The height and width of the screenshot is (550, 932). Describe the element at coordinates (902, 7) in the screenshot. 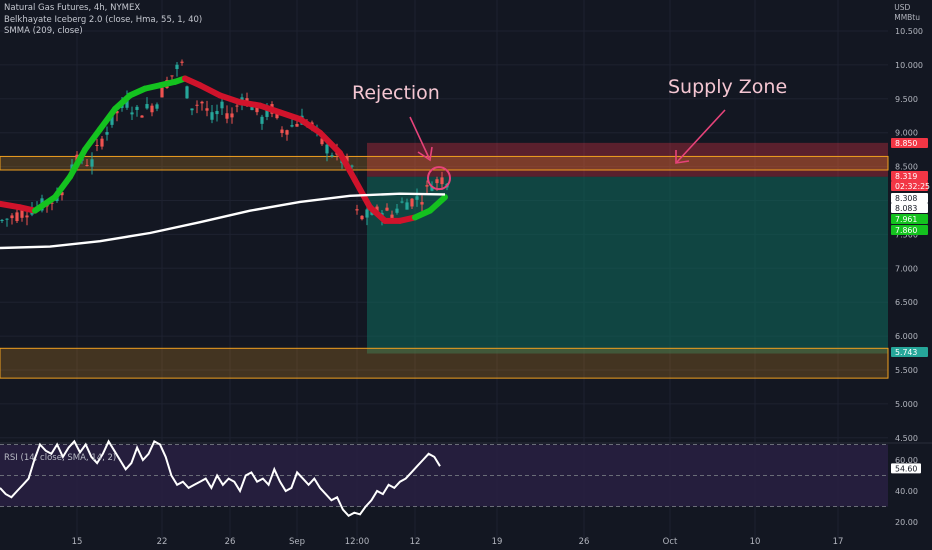

I see `currency-code: USD` at that location.